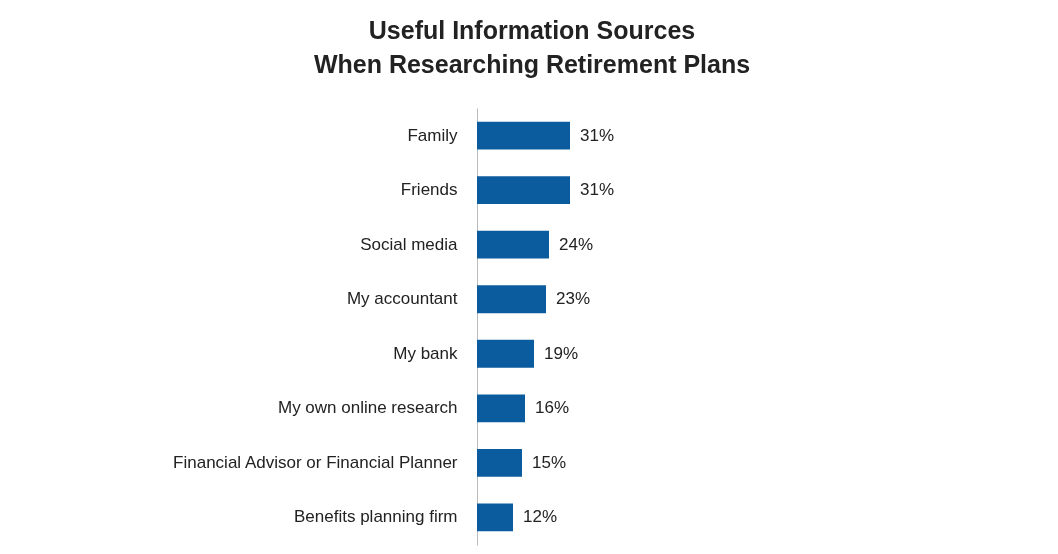 This screenshot has height=554, width=1058. I want to click on y-tick-label: My accountant, so click(402, 299).